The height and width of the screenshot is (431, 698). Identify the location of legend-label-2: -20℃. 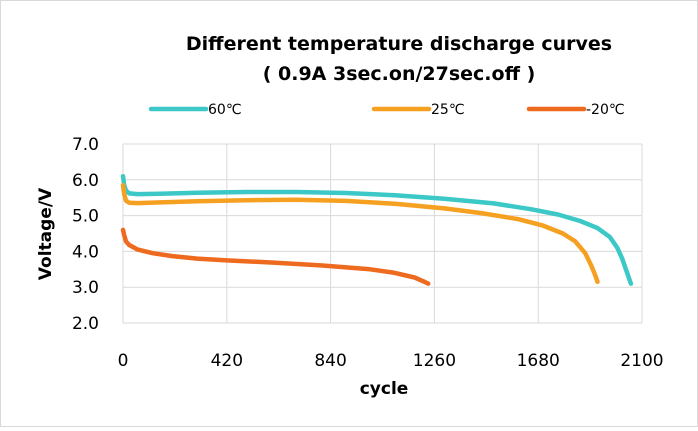
(605, 110).